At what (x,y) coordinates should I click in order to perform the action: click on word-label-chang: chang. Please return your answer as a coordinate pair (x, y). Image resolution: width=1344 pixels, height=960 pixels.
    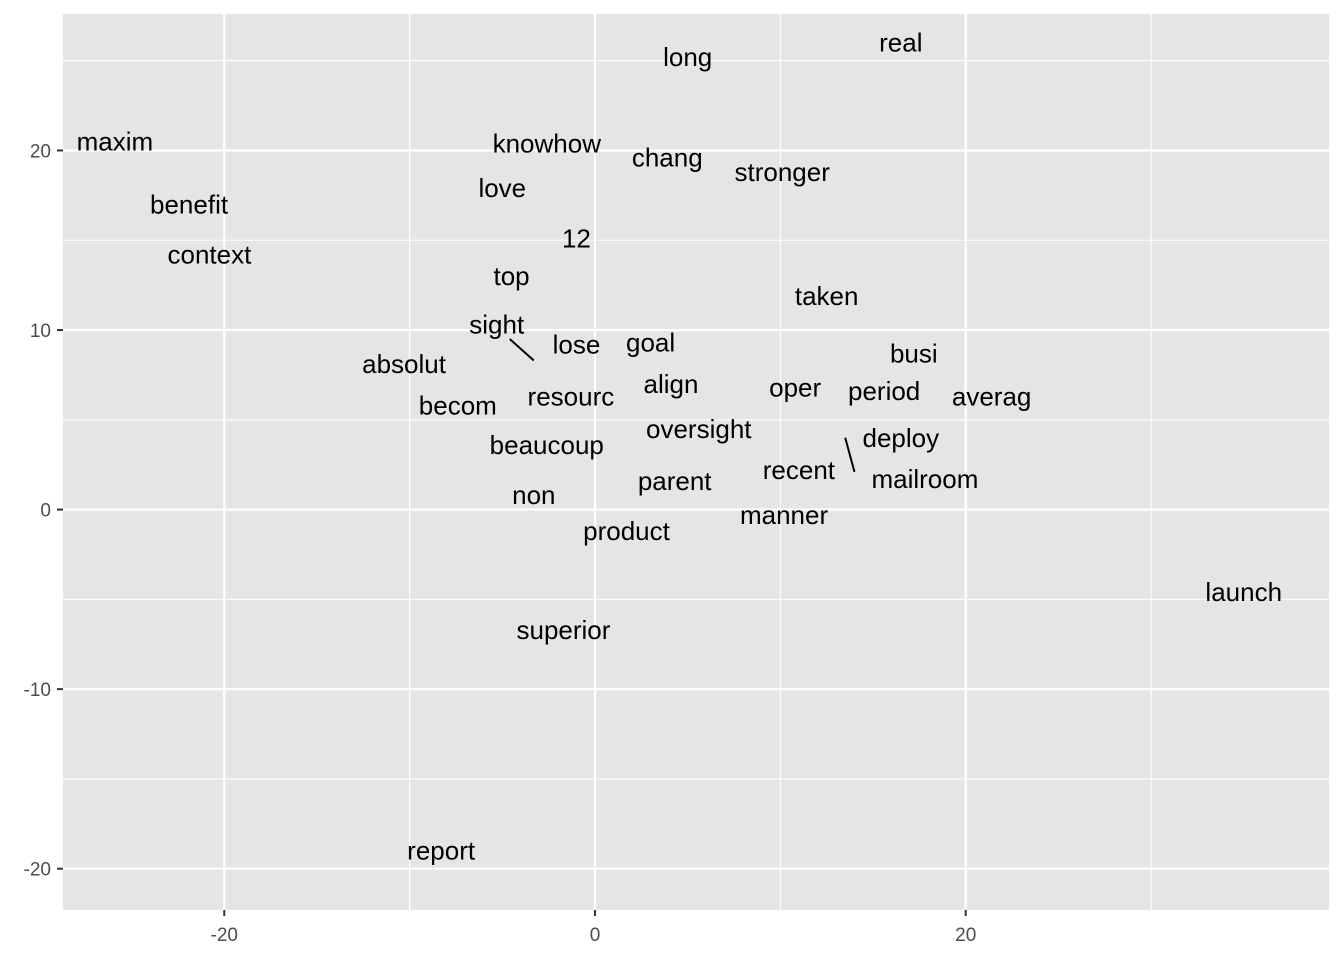
    Looking at the image, I should click on (667, 158).